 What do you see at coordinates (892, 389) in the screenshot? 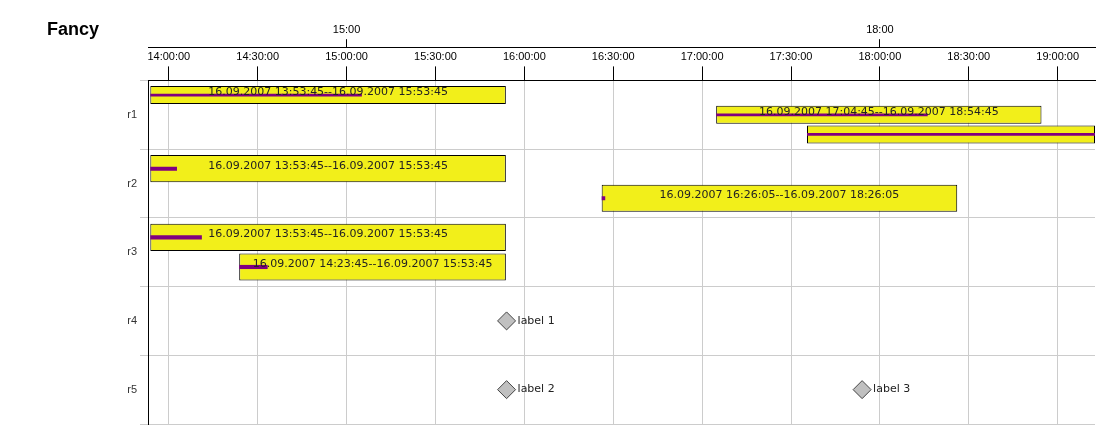
I see `annotation: label 3` at bounding box center [892, 389].